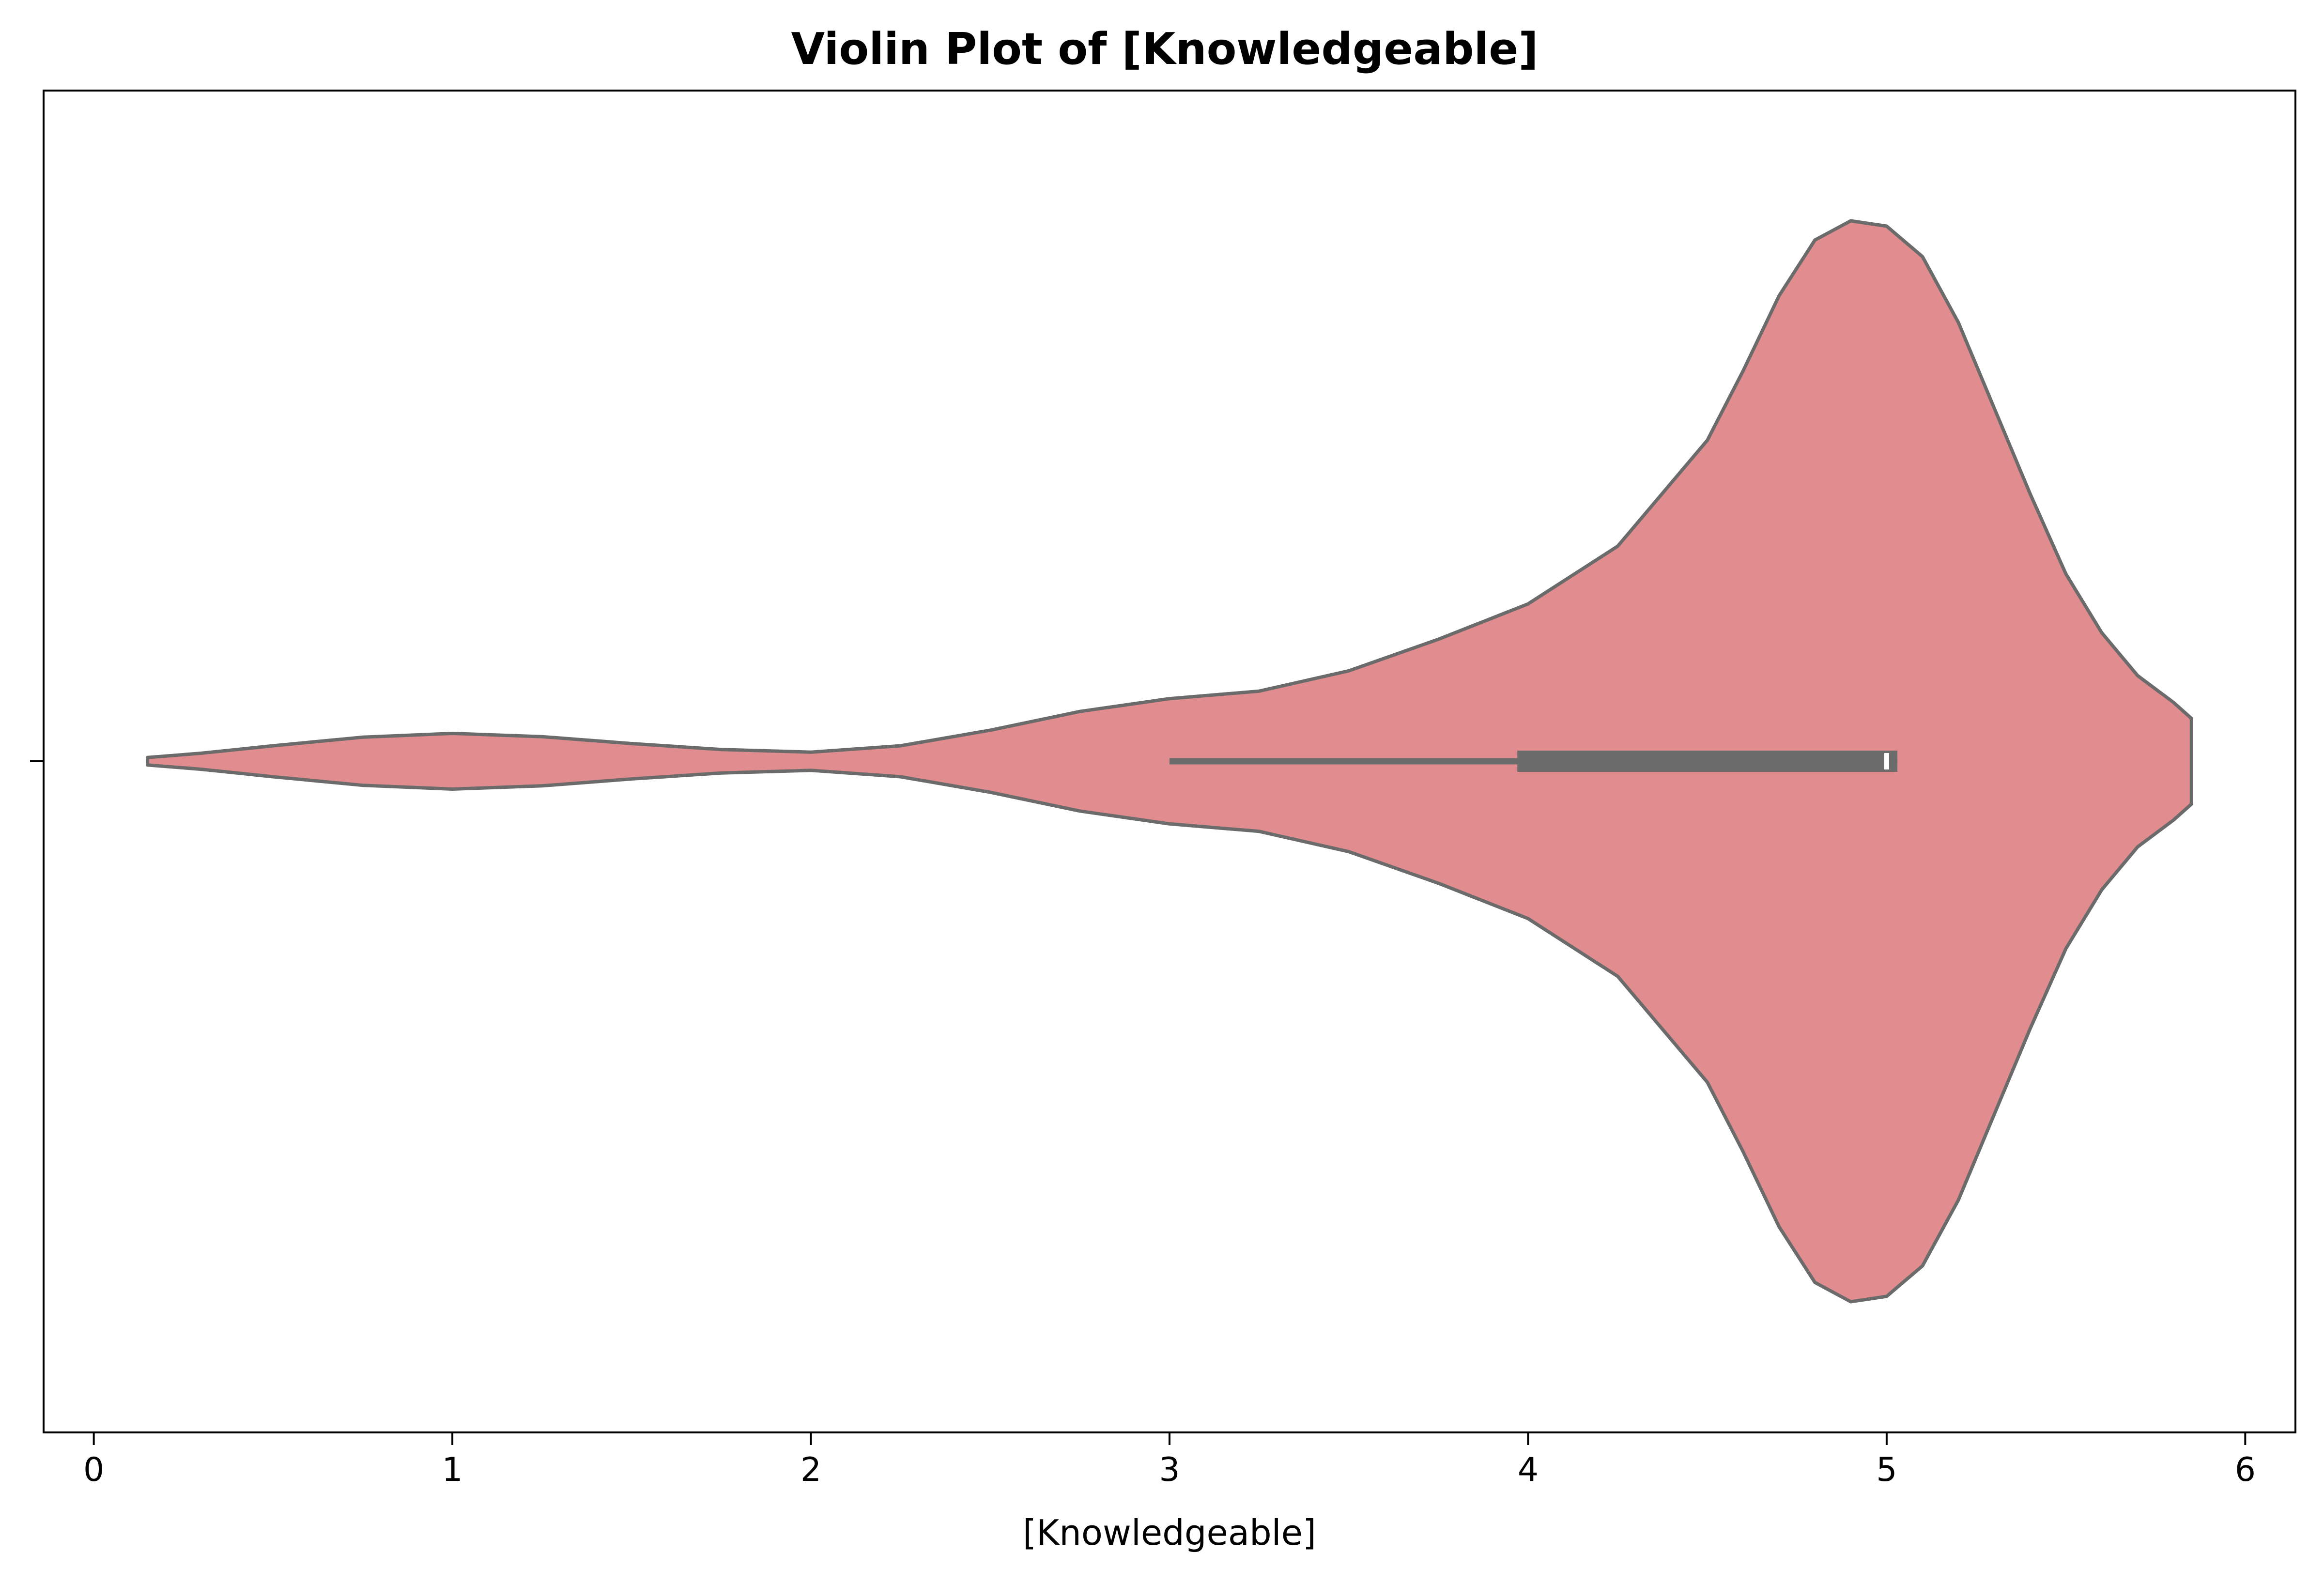 The height and width of the screenshot is (1584, 2324). What do you see at coordinates (1528, 1470) in the screenshot?
I see `x-tick-label: 4` at bounding box center [1528, 1470].